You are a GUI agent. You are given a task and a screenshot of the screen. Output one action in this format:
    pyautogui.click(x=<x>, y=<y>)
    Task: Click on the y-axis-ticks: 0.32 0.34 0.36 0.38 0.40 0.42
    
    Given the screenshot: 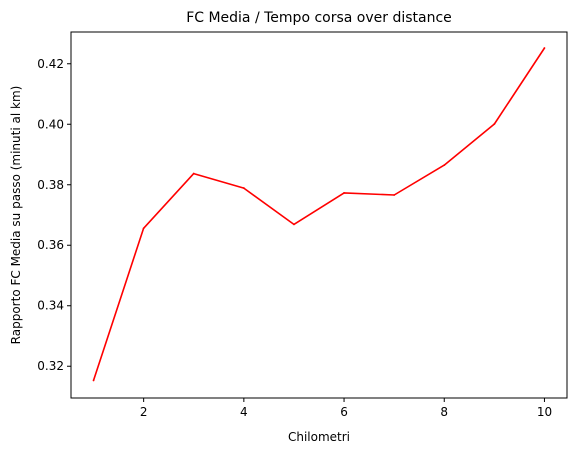 What is the action you would take?
    pyautogui.click(x=54, y=215)
    